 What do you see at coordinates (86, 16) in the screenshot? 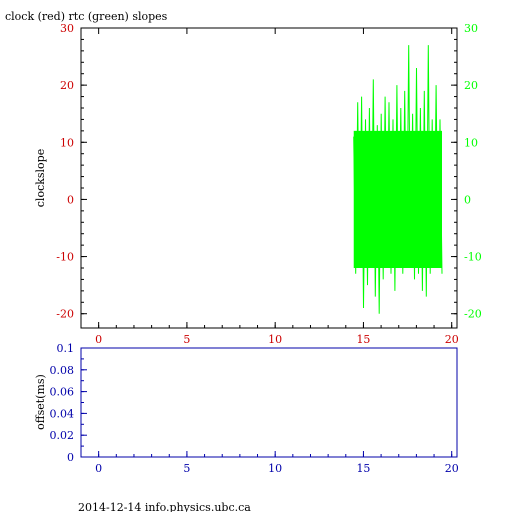
I see `chart-title: clock (red) rtc (green) slopes` at bounding box center [86, 16].